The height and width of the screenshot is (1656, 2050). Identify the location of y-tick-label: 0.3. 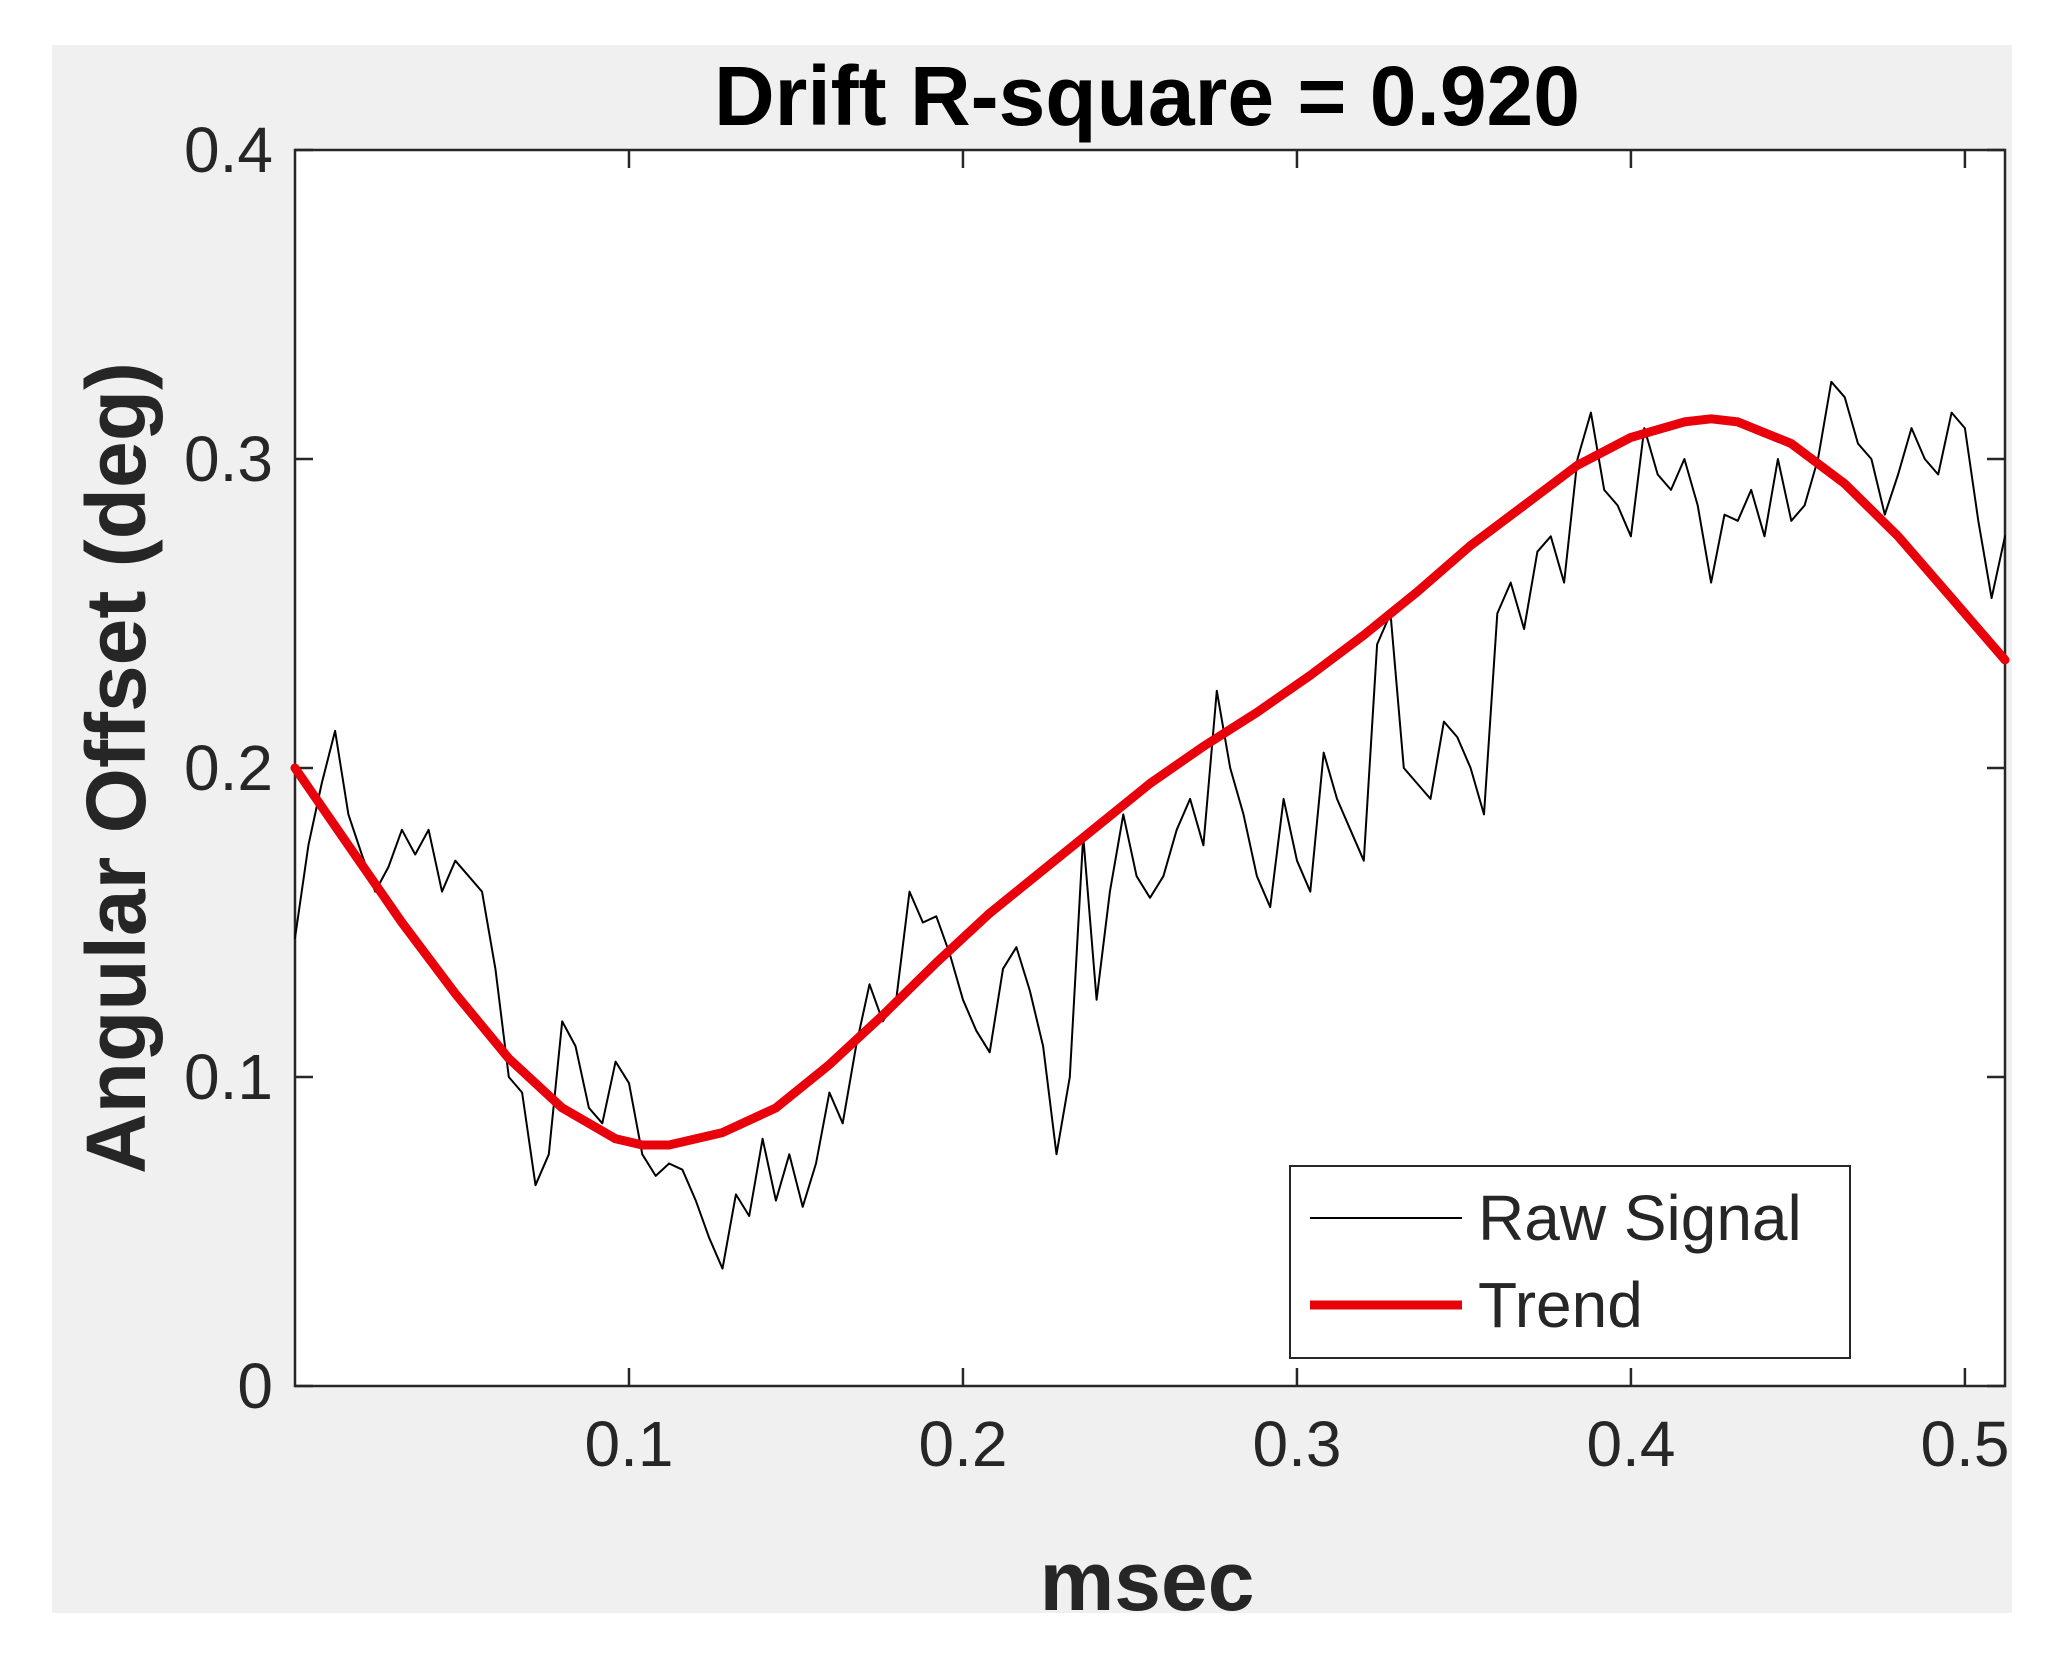
(228, 459).